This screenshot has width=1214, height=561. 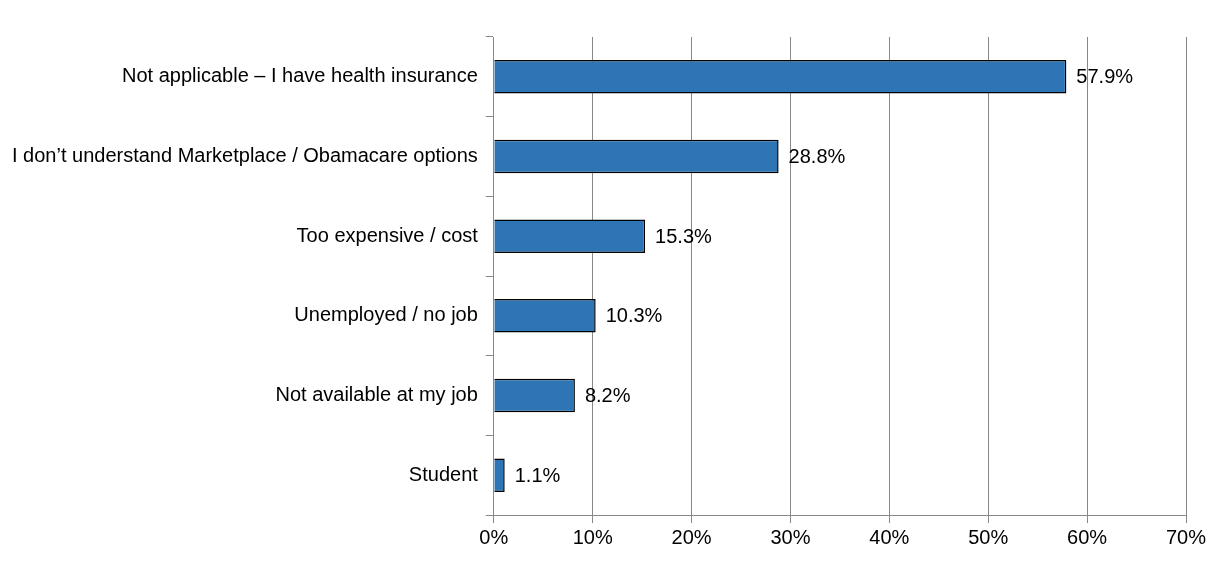 I want to click on data-label: 8.2%, so click(x=607, y=395).